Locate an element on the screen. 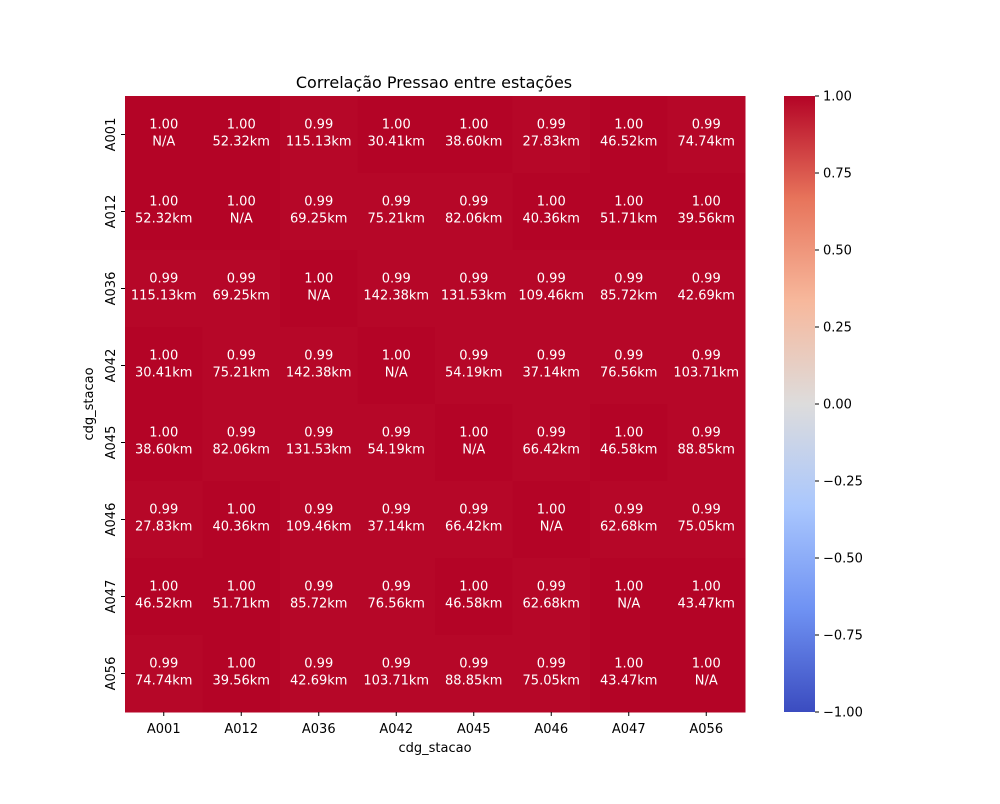 The height and width of the screenshot is (804, 1000). cell-distance-label: 39.56km is located at coordinates (241, 681).